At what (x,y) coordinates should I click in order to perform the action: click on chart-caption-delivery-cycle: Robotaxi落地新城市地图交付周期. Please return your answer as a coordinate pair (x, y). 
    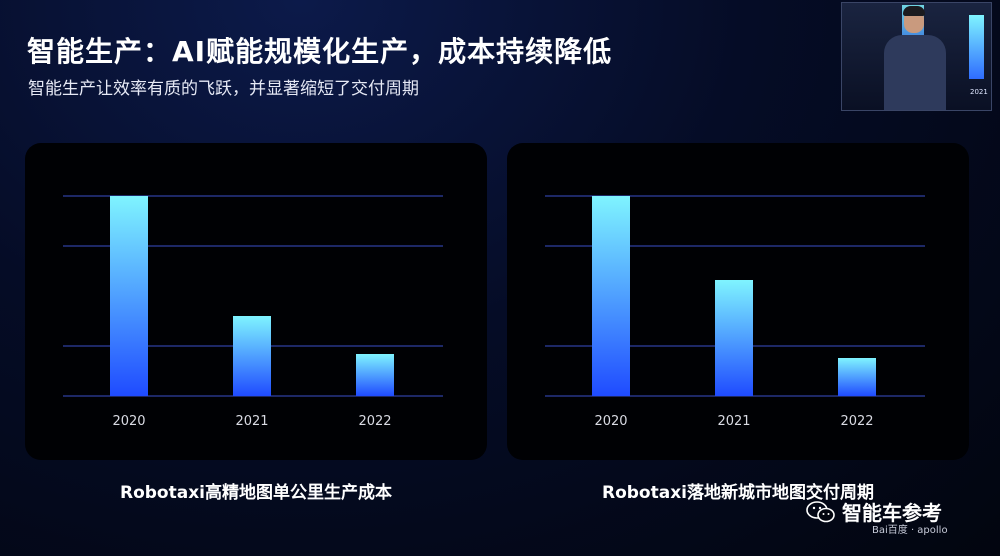
    Looking at the image, I should click on (737, 493).